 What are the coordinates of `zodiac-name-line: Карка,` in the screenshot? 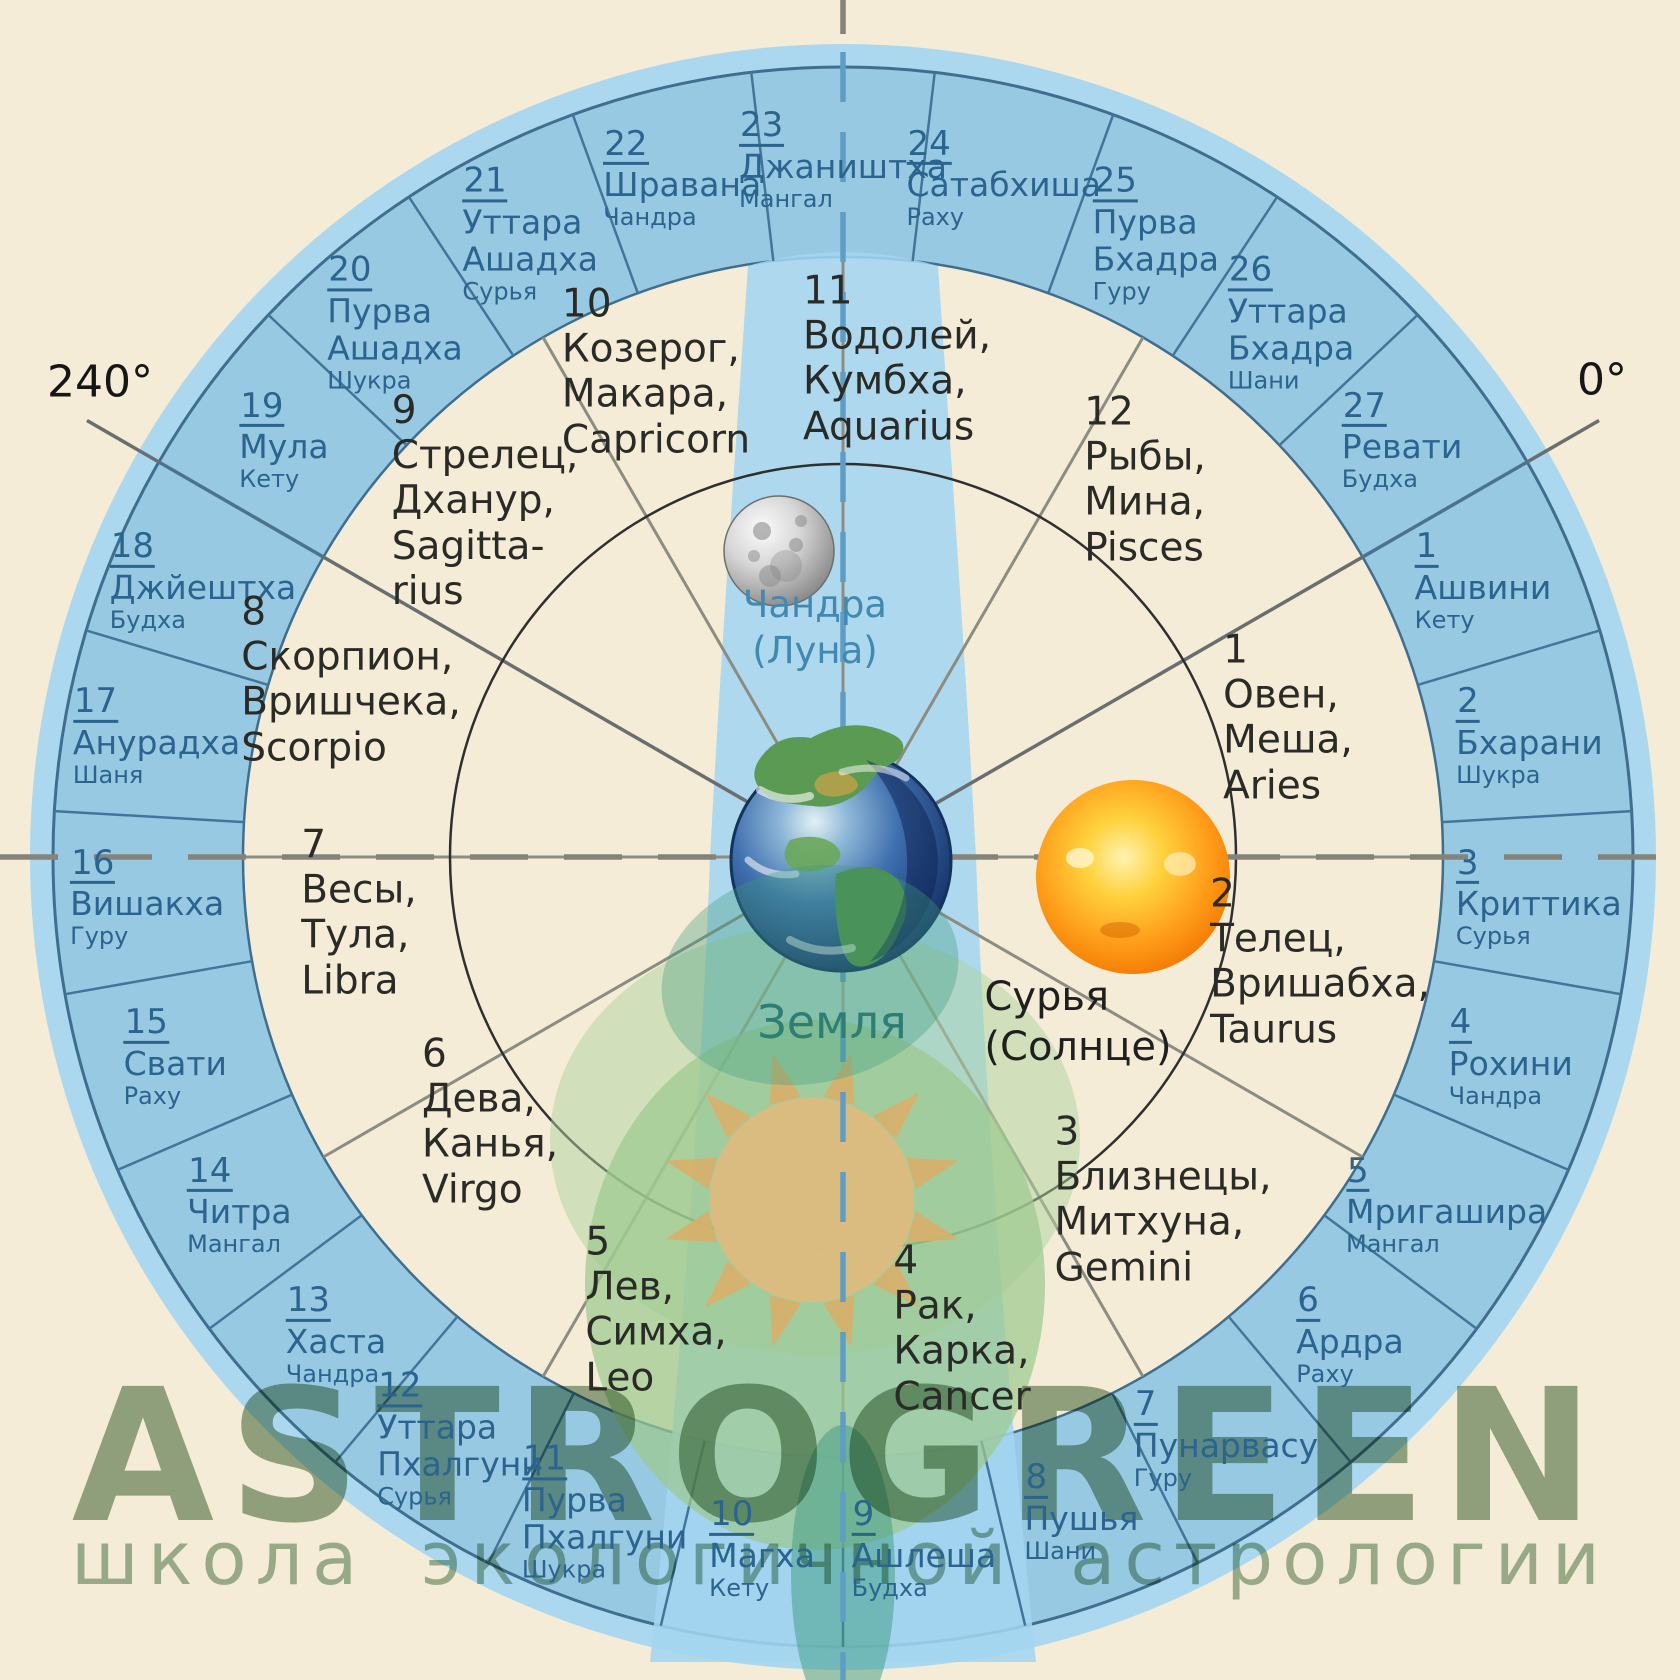 It's located at (961, 1351).